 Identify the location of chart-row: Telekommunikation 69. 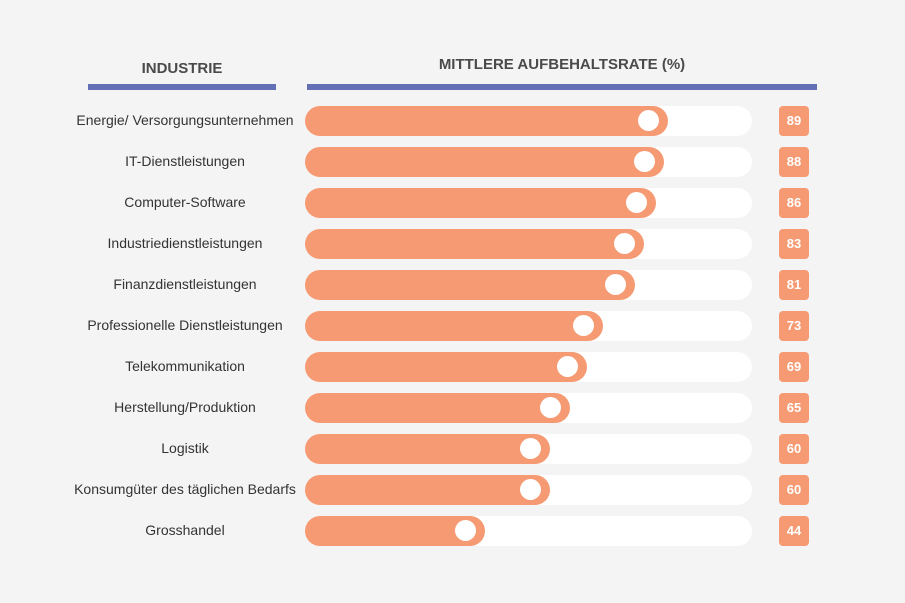
(452, 367).